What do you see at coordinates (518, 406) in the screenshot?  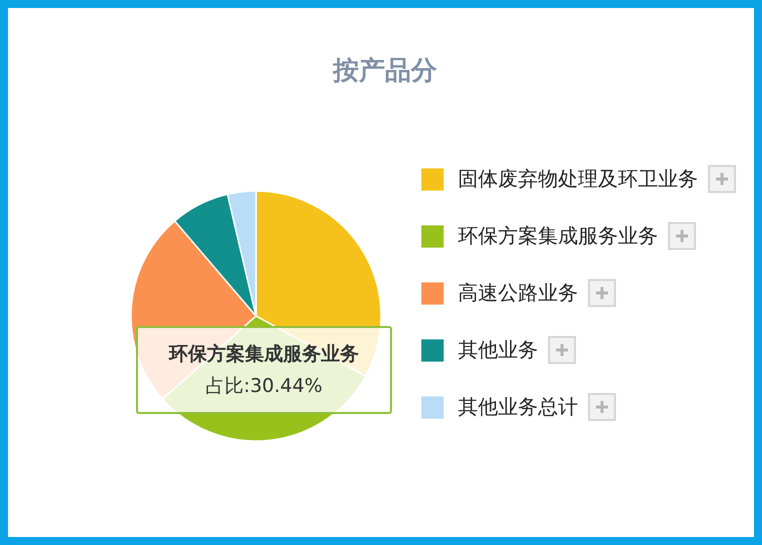 I see `legend-label: 其他业务总计` at bounding box center [518, 406].